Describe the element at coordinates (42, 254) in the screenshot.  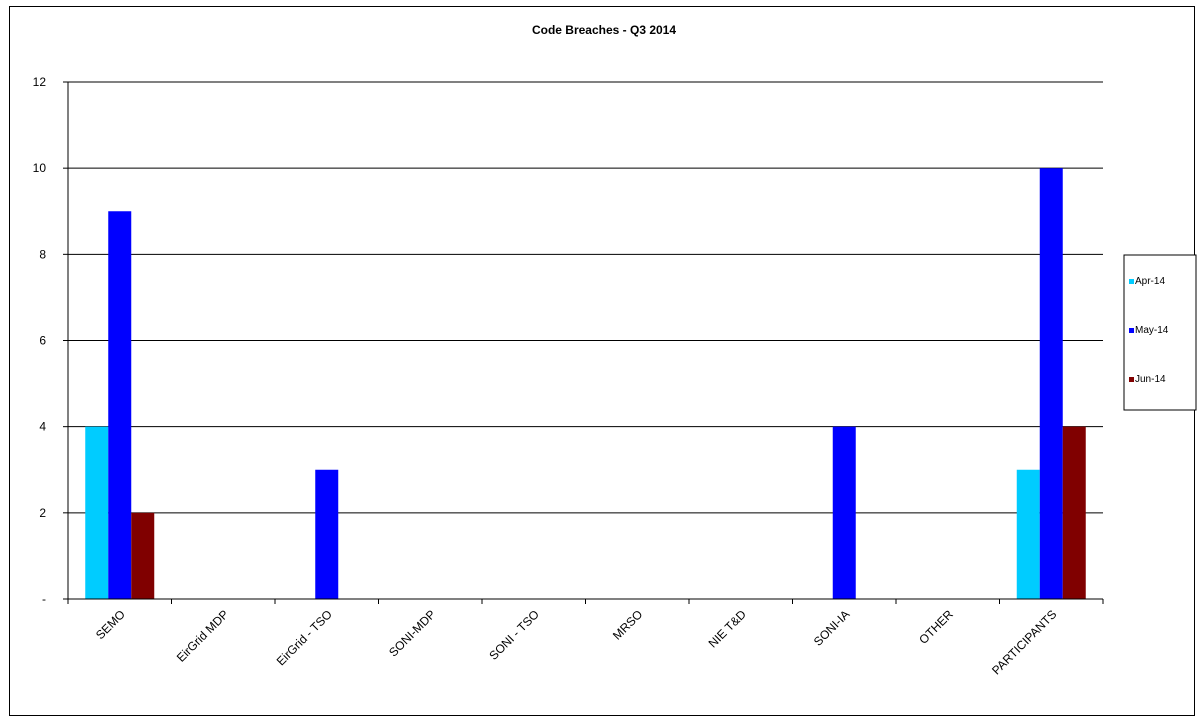
I see `y-tick-label: 8` at that location.